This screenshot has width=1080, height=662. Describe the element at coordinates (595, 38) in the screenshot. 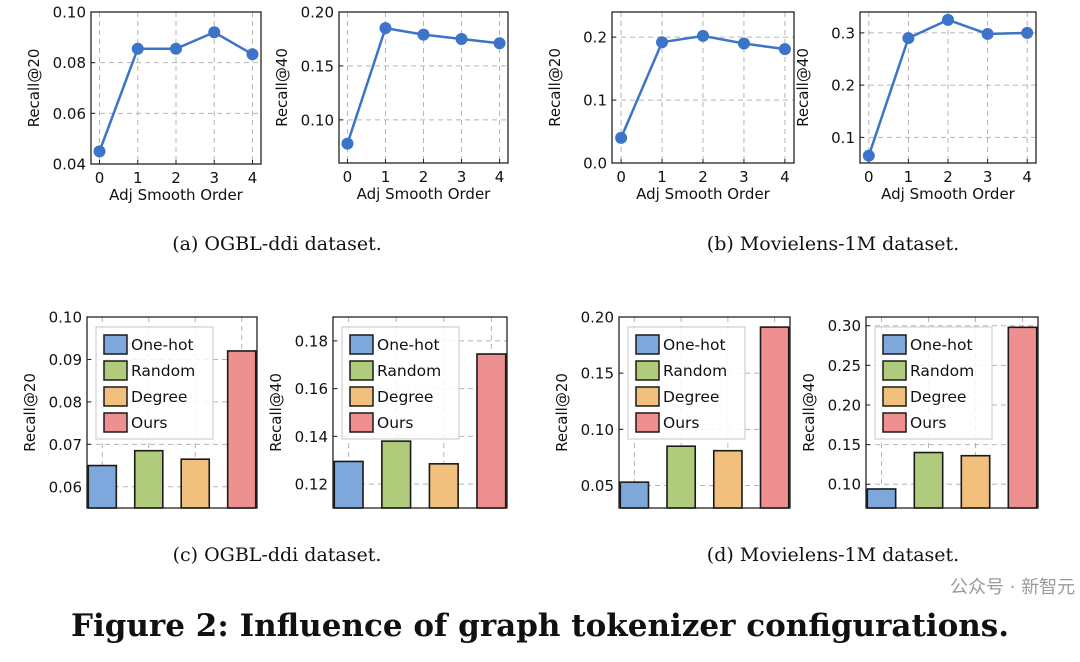

I see `y-tick-label: 0.2` at that location.